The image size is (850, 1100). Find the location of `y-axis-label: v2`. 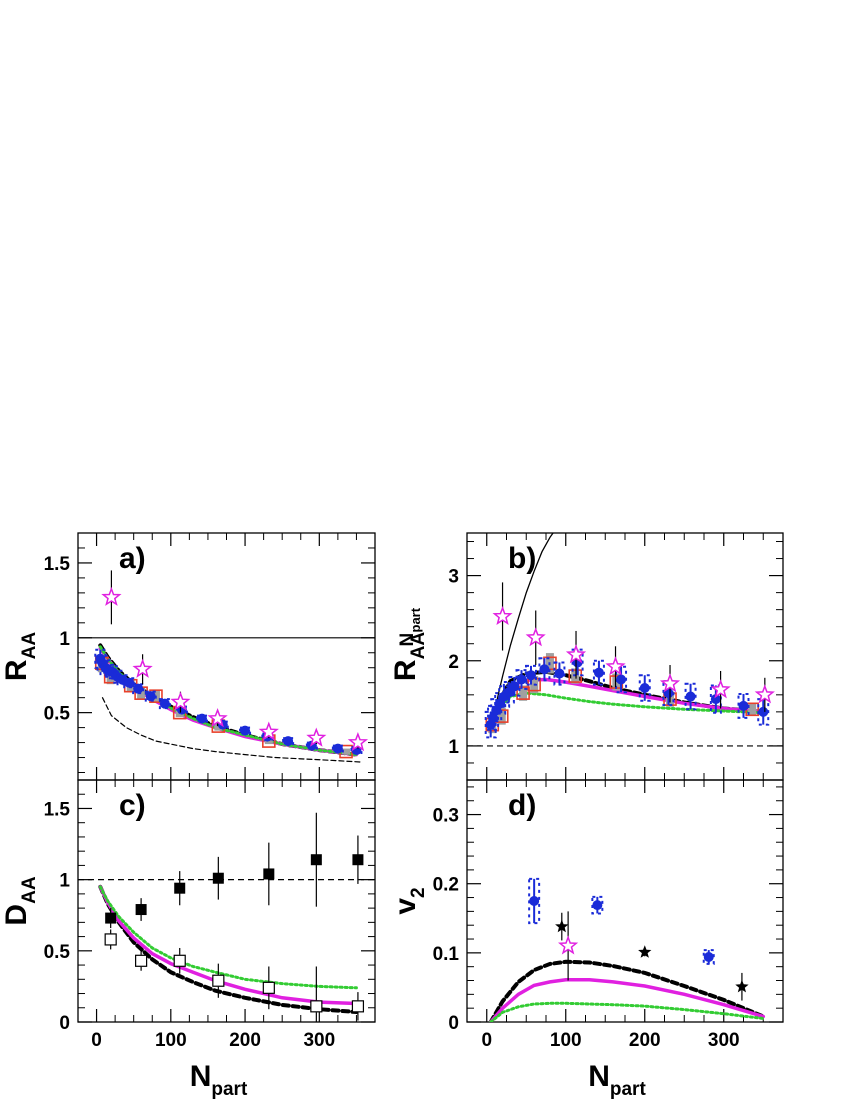

y-axis-label: v2 is located at coordinates (409, 900).